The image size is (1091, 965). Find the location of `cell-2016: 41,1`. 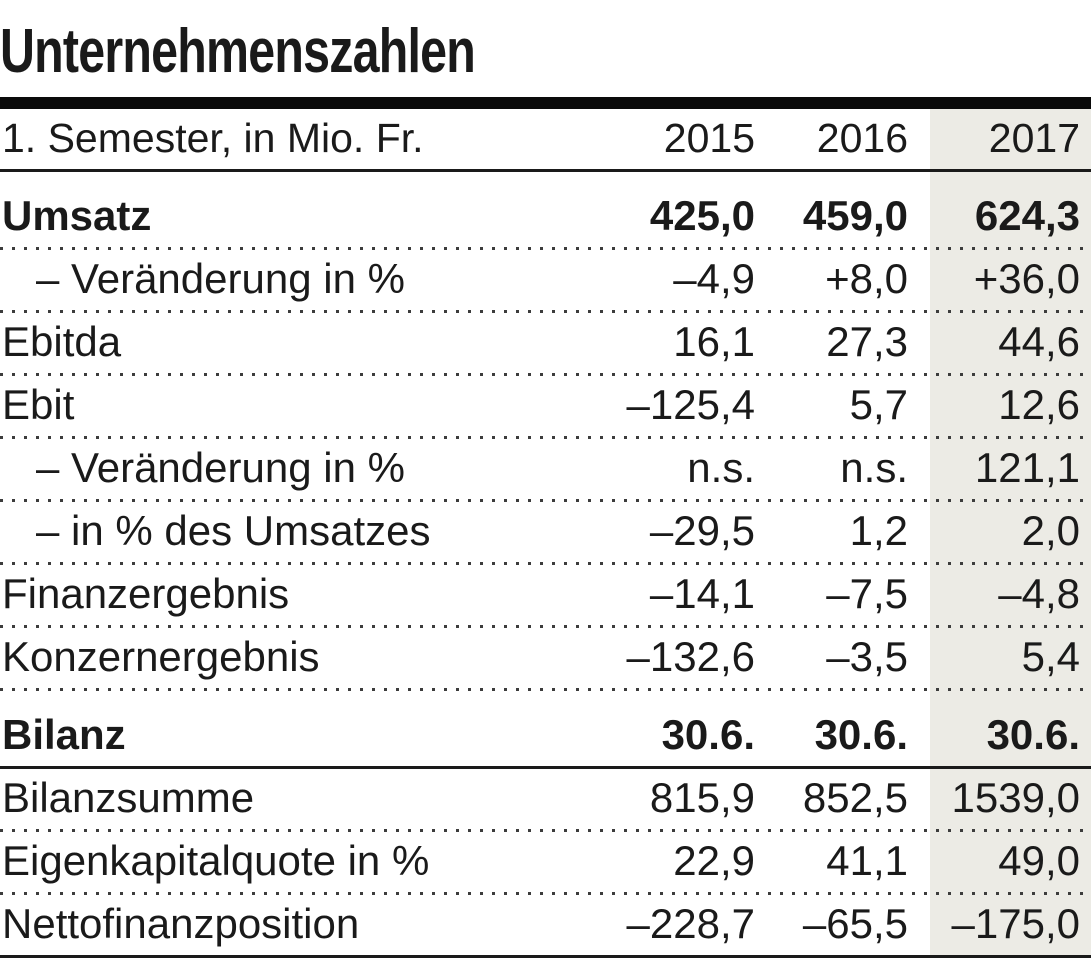

cell-2016: 41,1 is located at coordinates (867, 860).